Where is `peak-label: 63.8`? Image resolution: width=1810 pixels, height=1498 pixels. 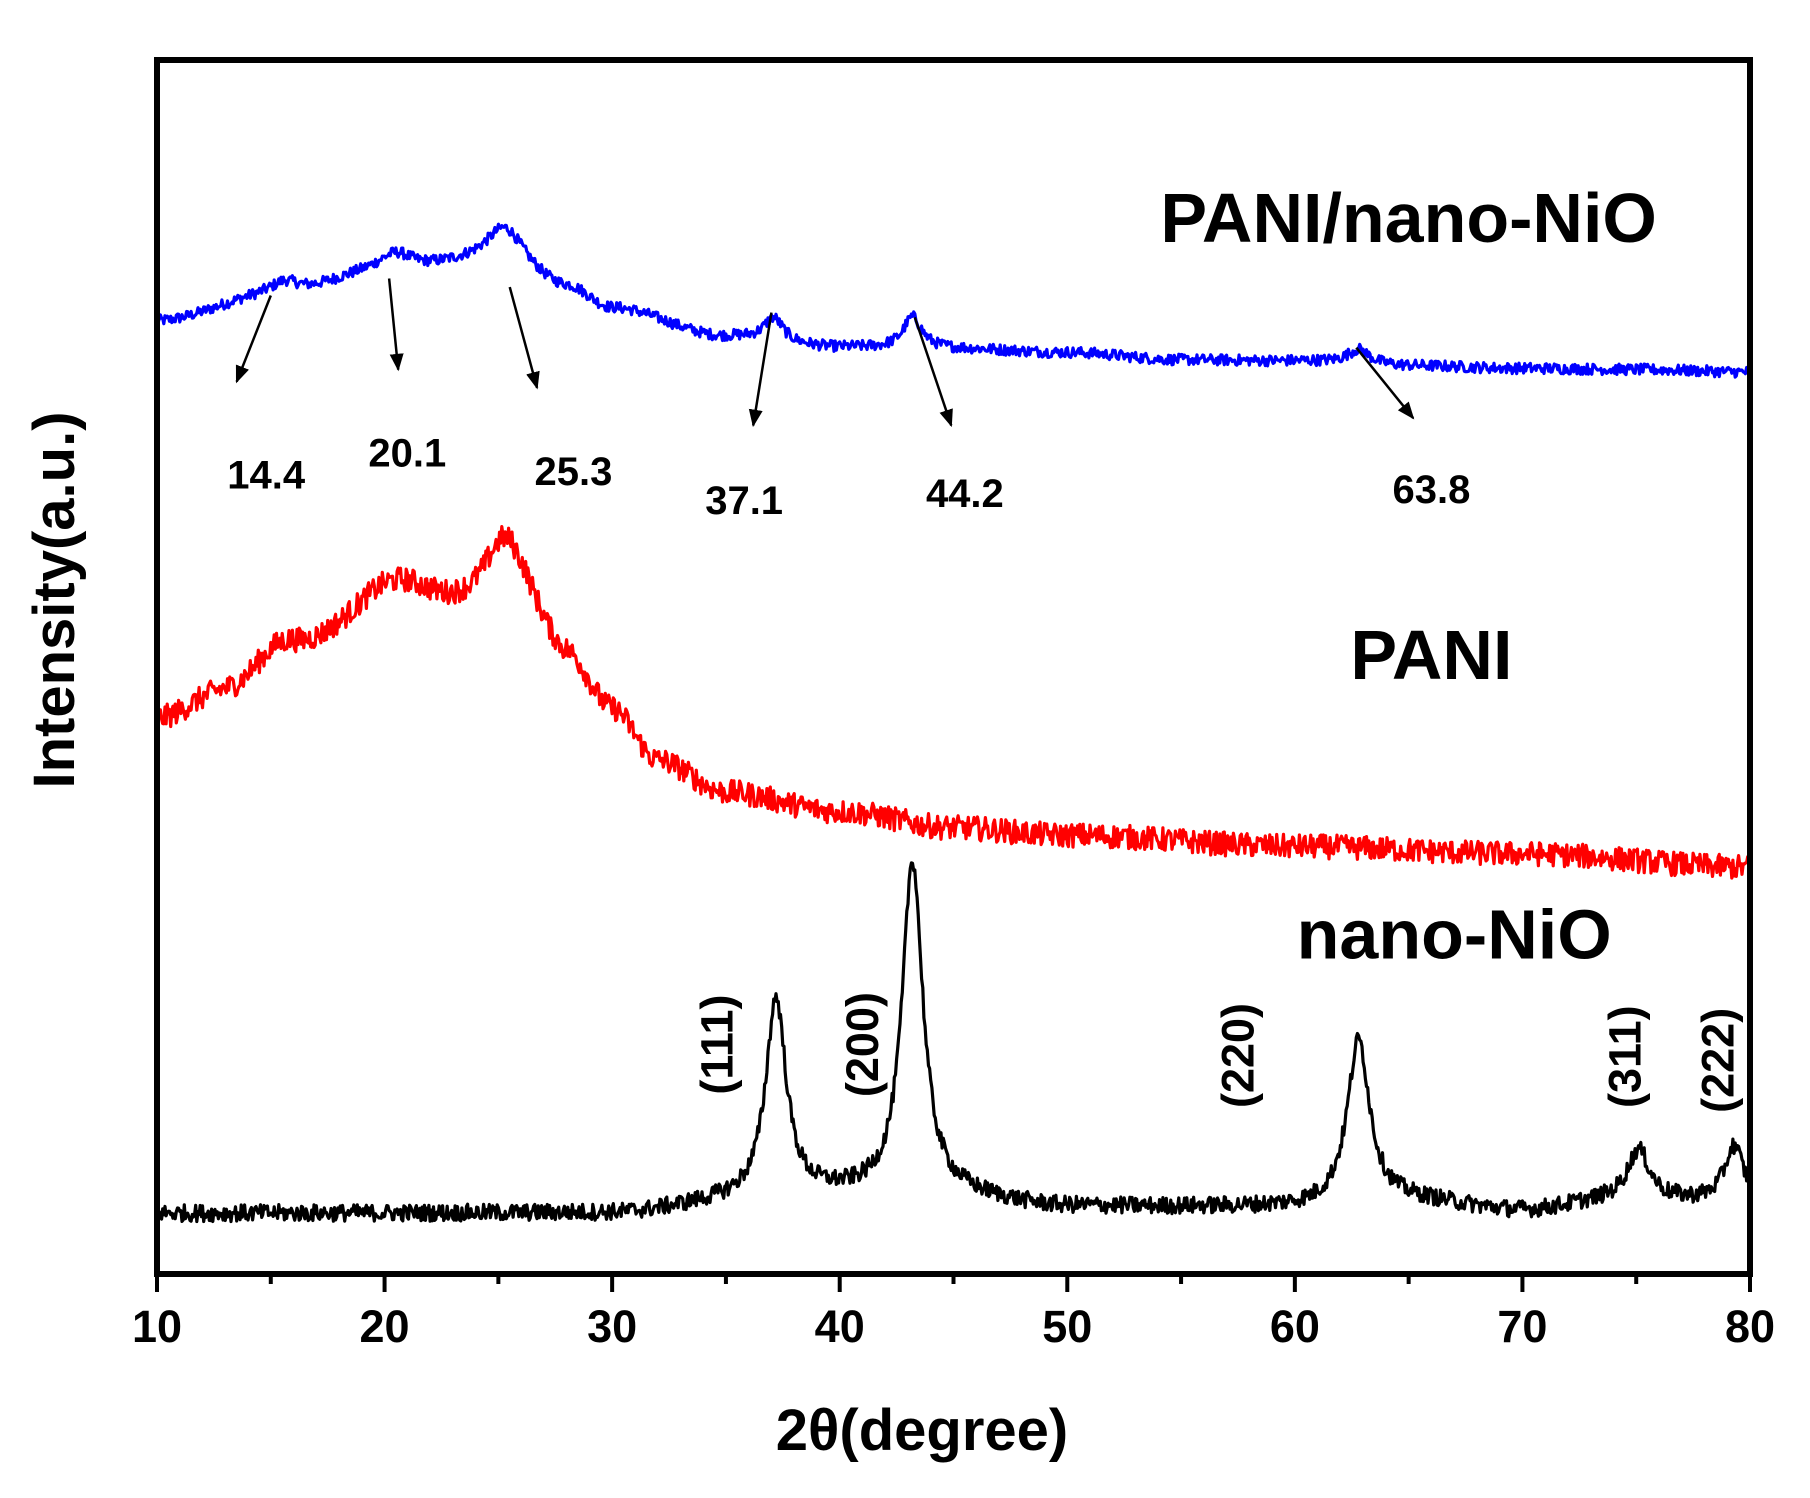
peak-label: 63.8 is located at coordinates (1431, 490).